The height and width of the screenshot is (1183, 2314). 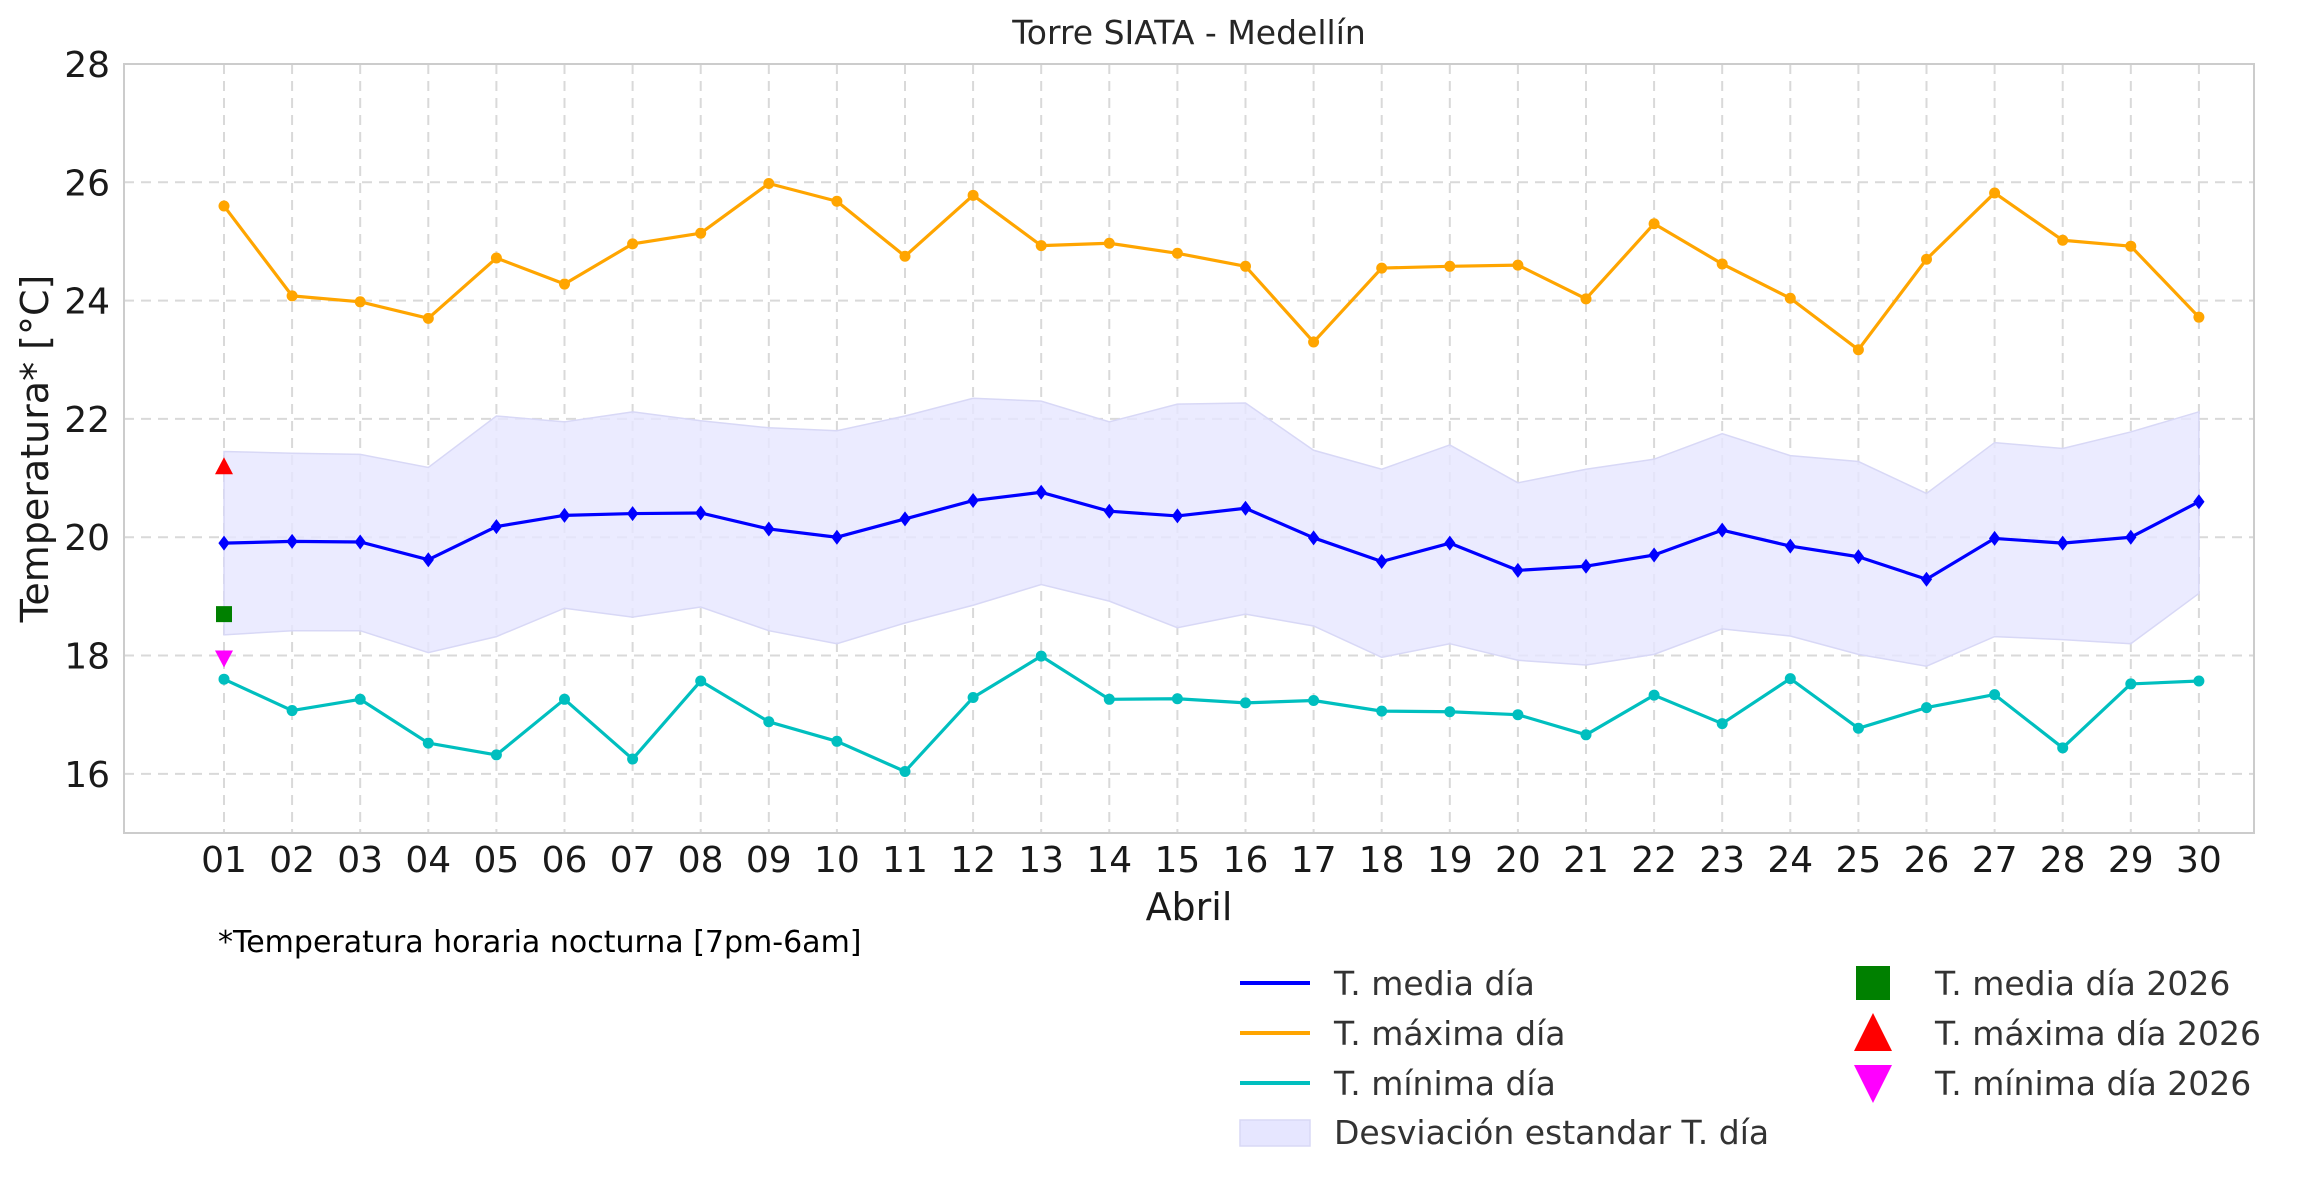 What do you see at coordinates (2082, 983) in the screenshot?
I see `legend-label: T. media día 2026` at bounding box center [2082, 983].